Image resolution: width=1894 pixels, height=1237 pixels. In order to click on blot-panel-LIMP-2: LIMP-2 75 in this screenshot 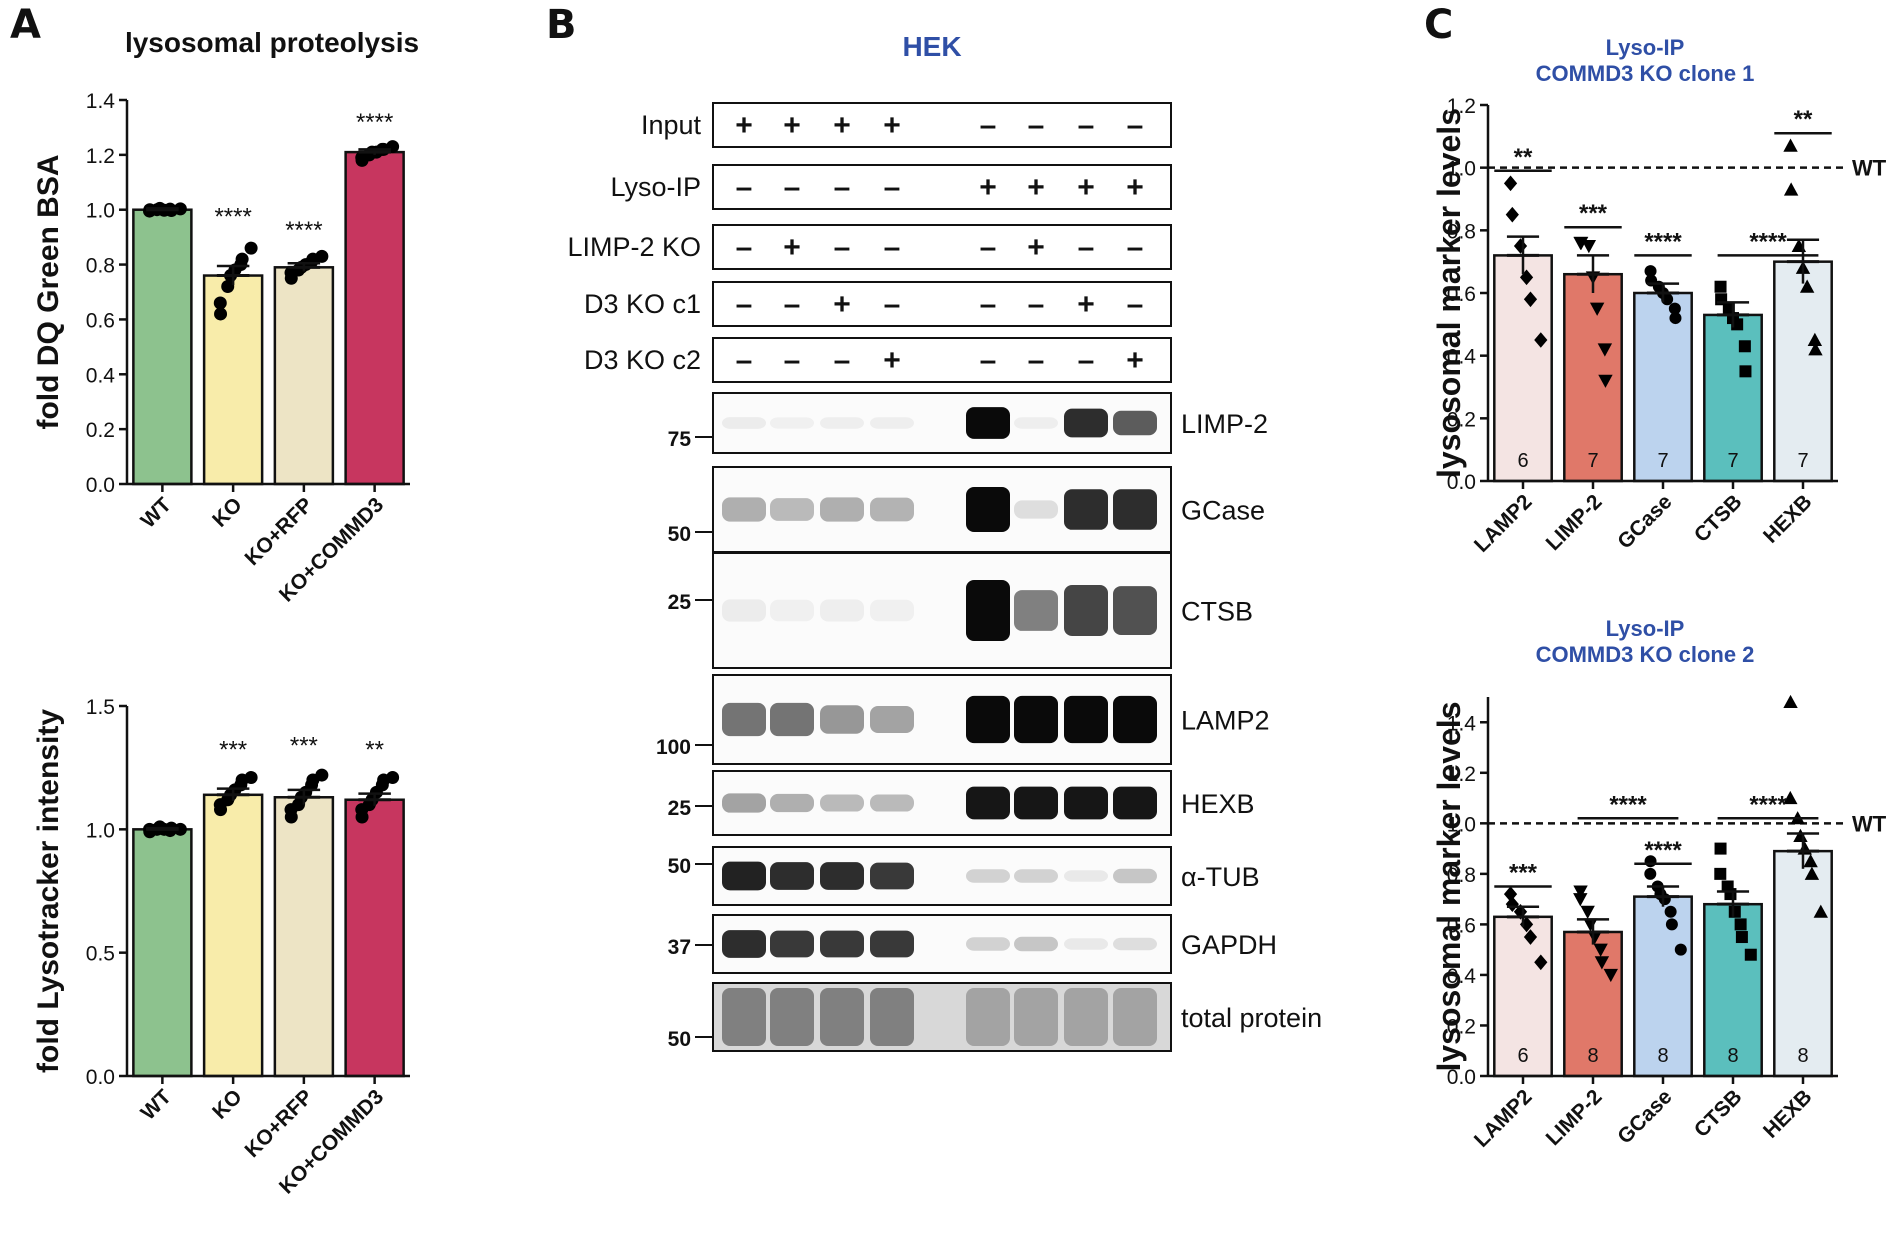, I will do `click(968, 423)`.